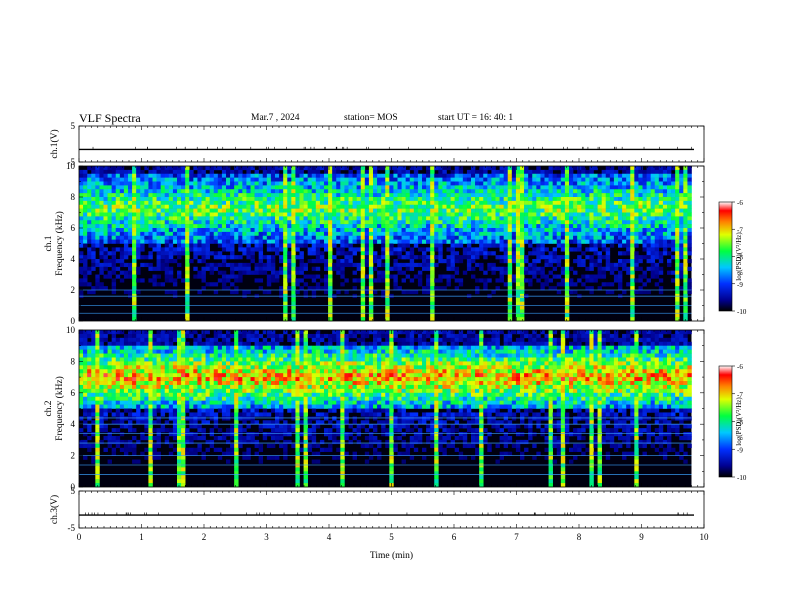 This screenshot has height=612, width=792. Describe the element at coordinates (740, 367) in the screenshot. I see `ch2-spectrogram-colorbar-tick: -6` at that location.